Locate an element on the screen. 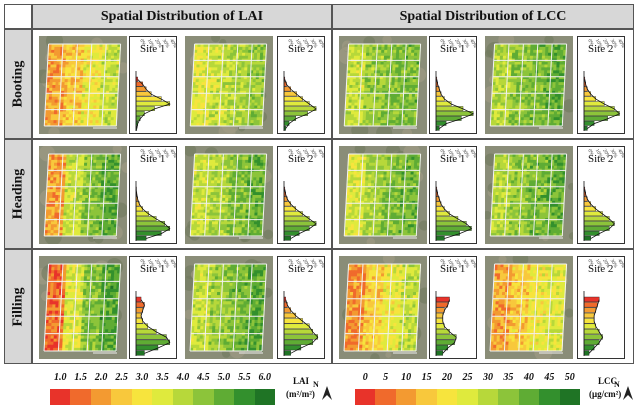 This screenshot has width=640, height=408. legend-tick: 5 is located at coordinates (386, 377).